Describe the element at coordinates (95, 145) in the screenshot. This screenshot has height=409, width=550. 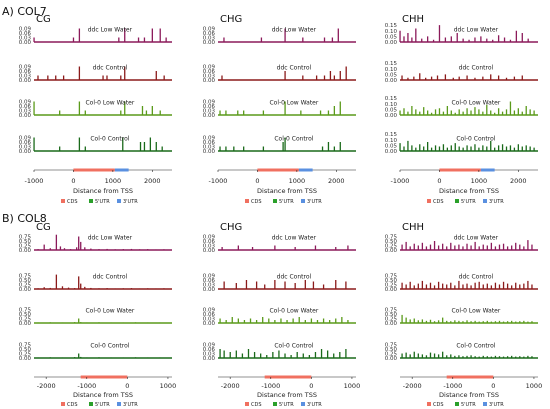
I see `series-strip: 0.000.030.060.09 Col-0 Control` at that location.